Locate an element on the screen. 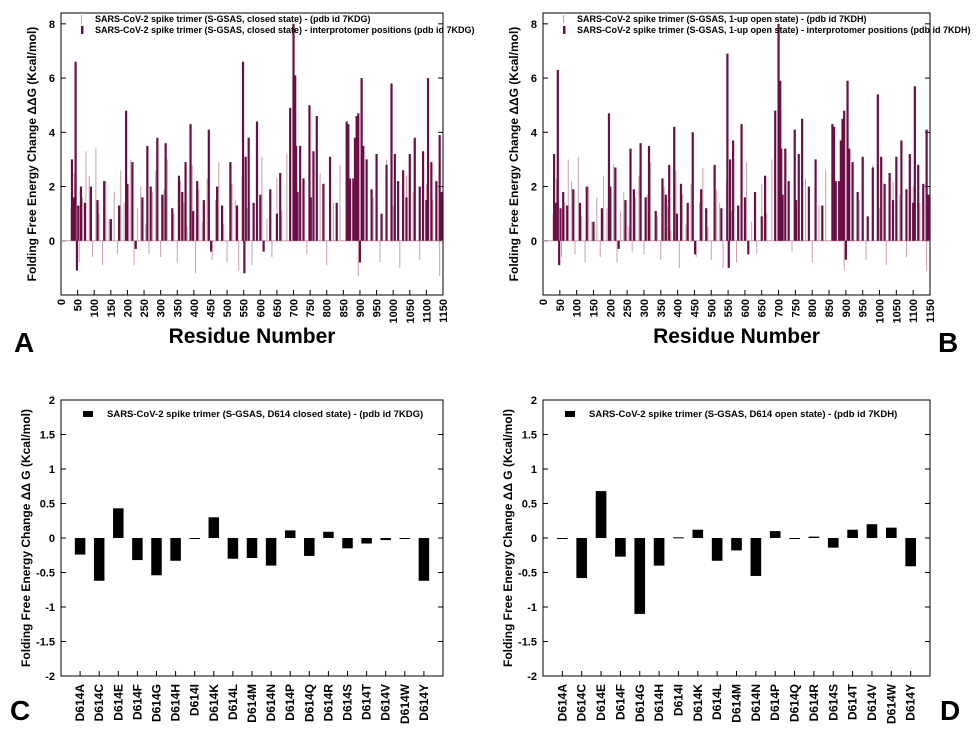  y-tick-label: -0.5 is located at coordinates (45, 574).